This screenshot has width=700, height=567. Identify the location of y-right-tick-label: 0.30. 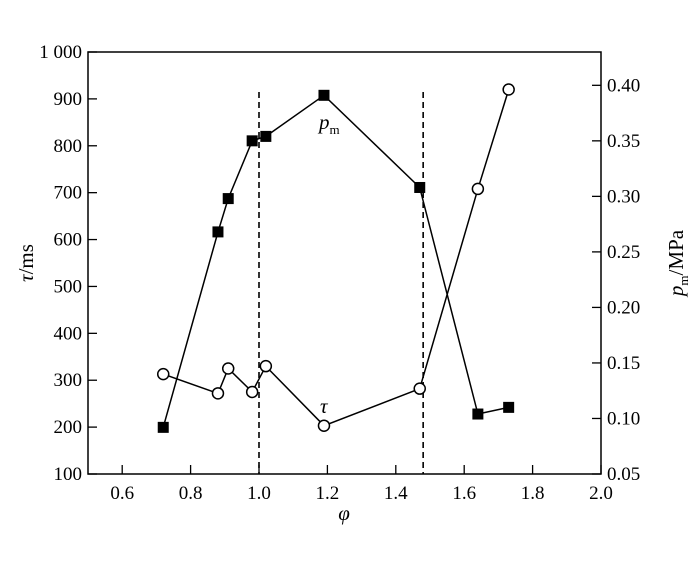
(623, 196).